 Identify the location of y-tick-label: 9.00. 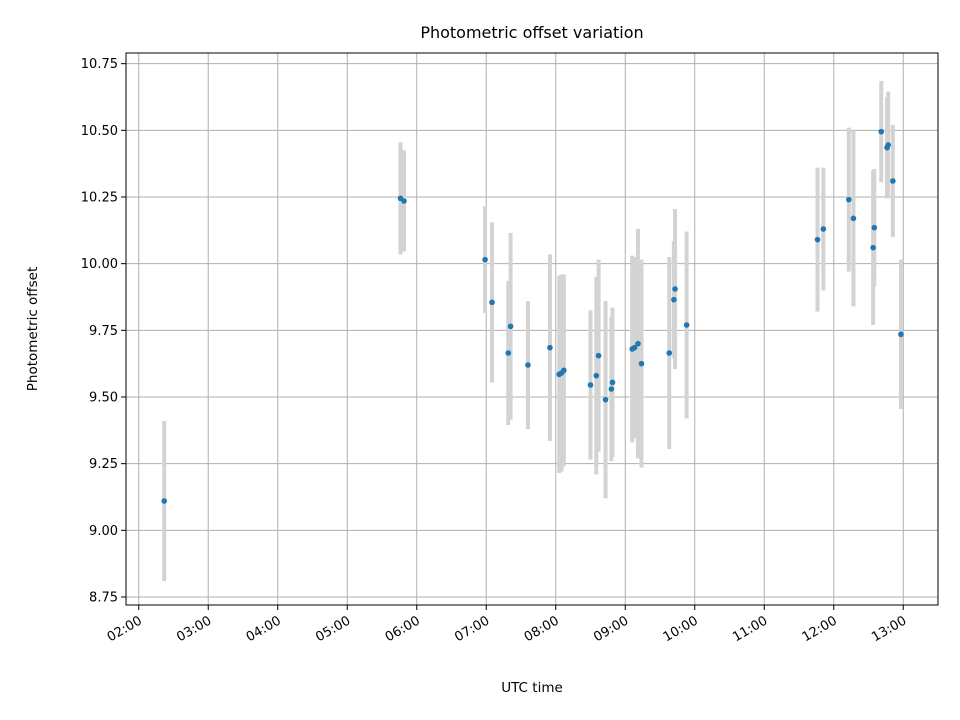
(103, 531).